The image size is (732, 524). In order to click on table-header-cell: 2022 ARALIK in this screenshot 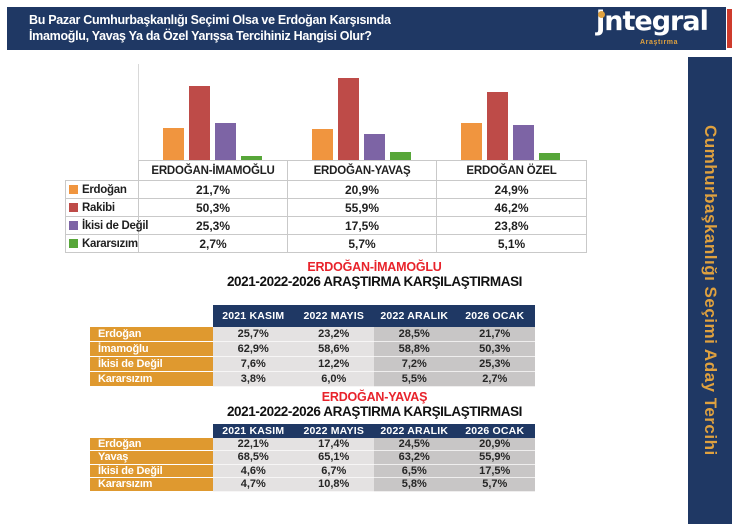, I will do `click(414, 316)`.